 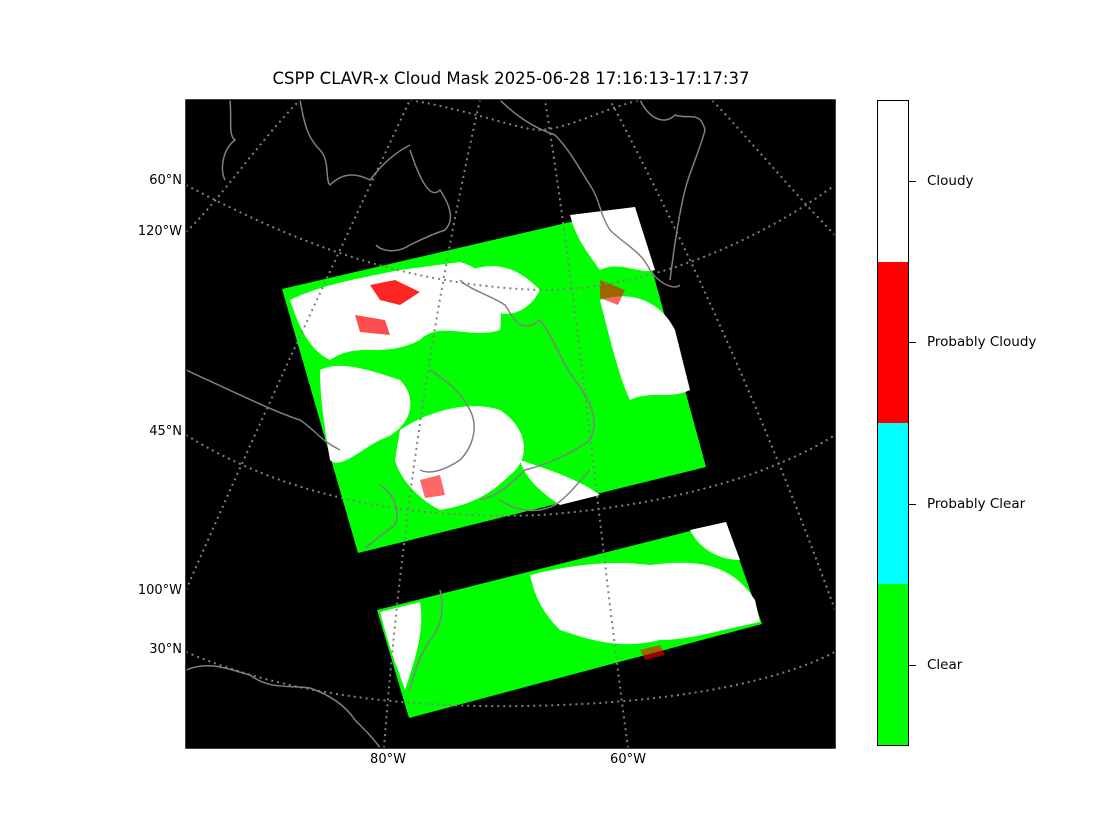 What do you see at coordinates (950, 181) in the screenshot?
I see `colorbar-label-cloudy: Cloudy` at bounding box center [950, 181].